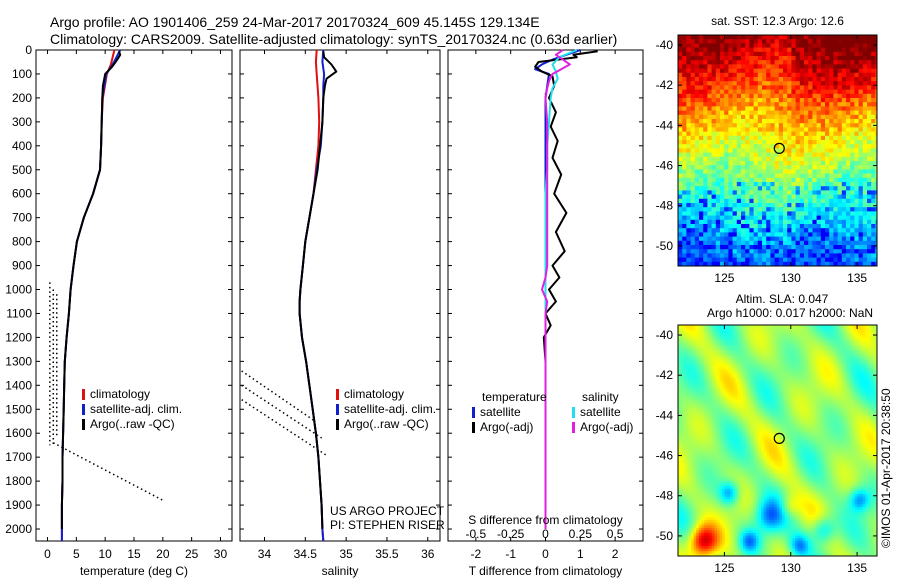  What do you see at coordinates (18, 505) in the screenshot?
I see `y-tick-label: 1900` at bounding box center [18, 505].